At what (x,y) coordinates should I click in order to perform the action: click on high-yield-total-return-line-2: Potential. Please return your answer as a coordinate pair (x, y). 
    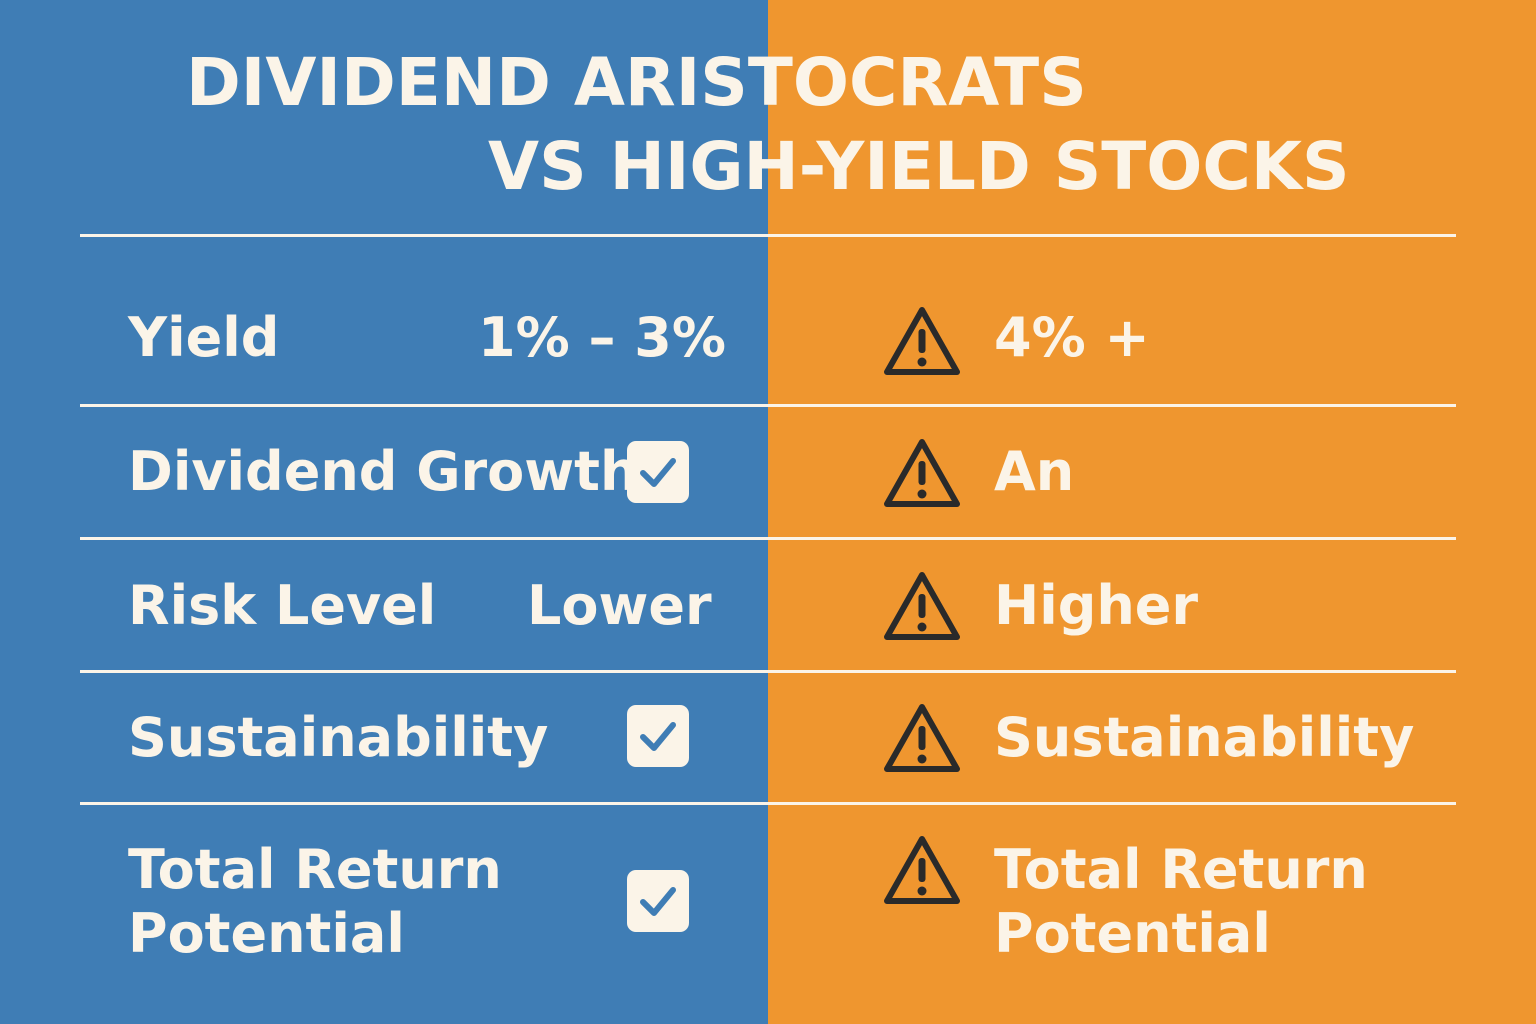
    Looking at the image, I should click on (1132, 933).